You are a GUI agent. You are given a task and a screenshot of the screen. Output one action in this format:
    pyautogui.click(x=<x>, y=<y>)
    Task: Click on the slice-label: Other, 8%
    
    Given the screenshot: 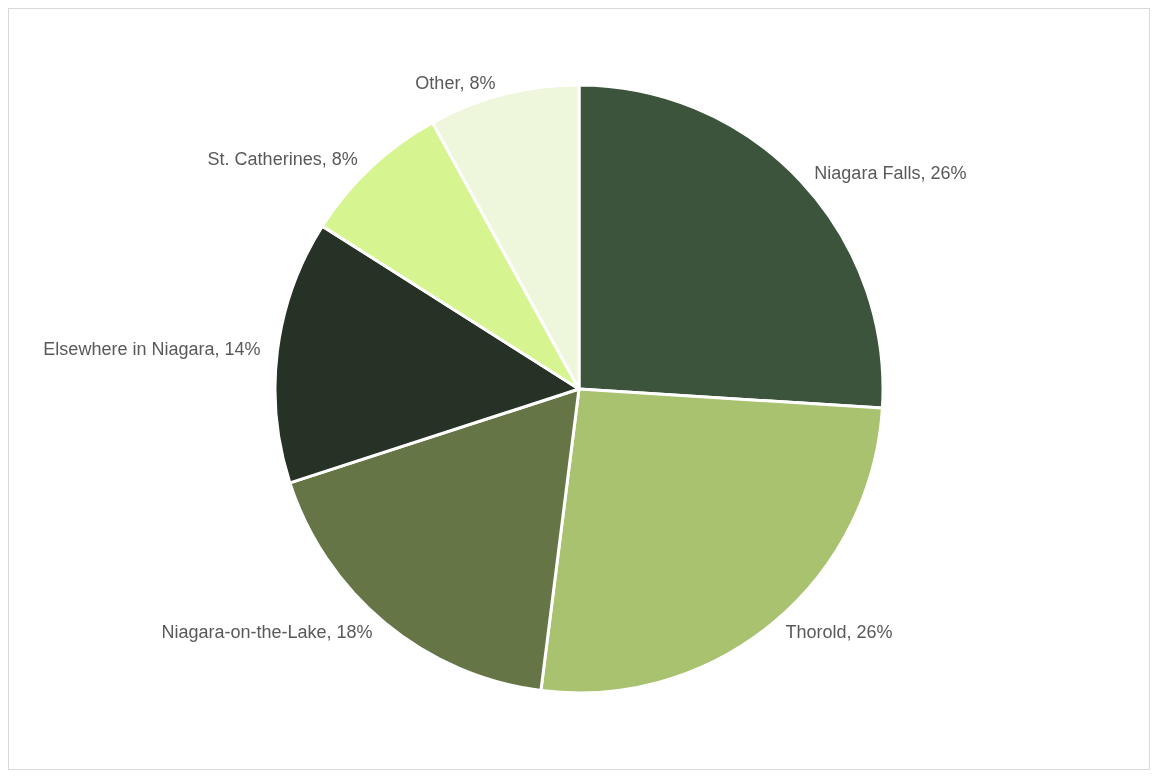 What is the action you would take?
    pyautogui.click(x=455, y=82)
    